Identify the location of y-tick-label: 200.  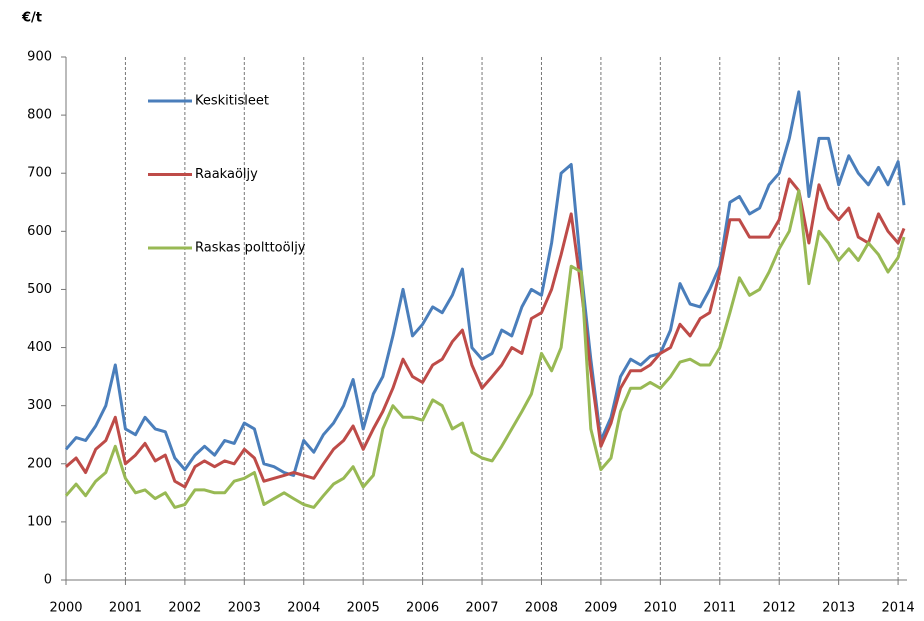
(39, 463).